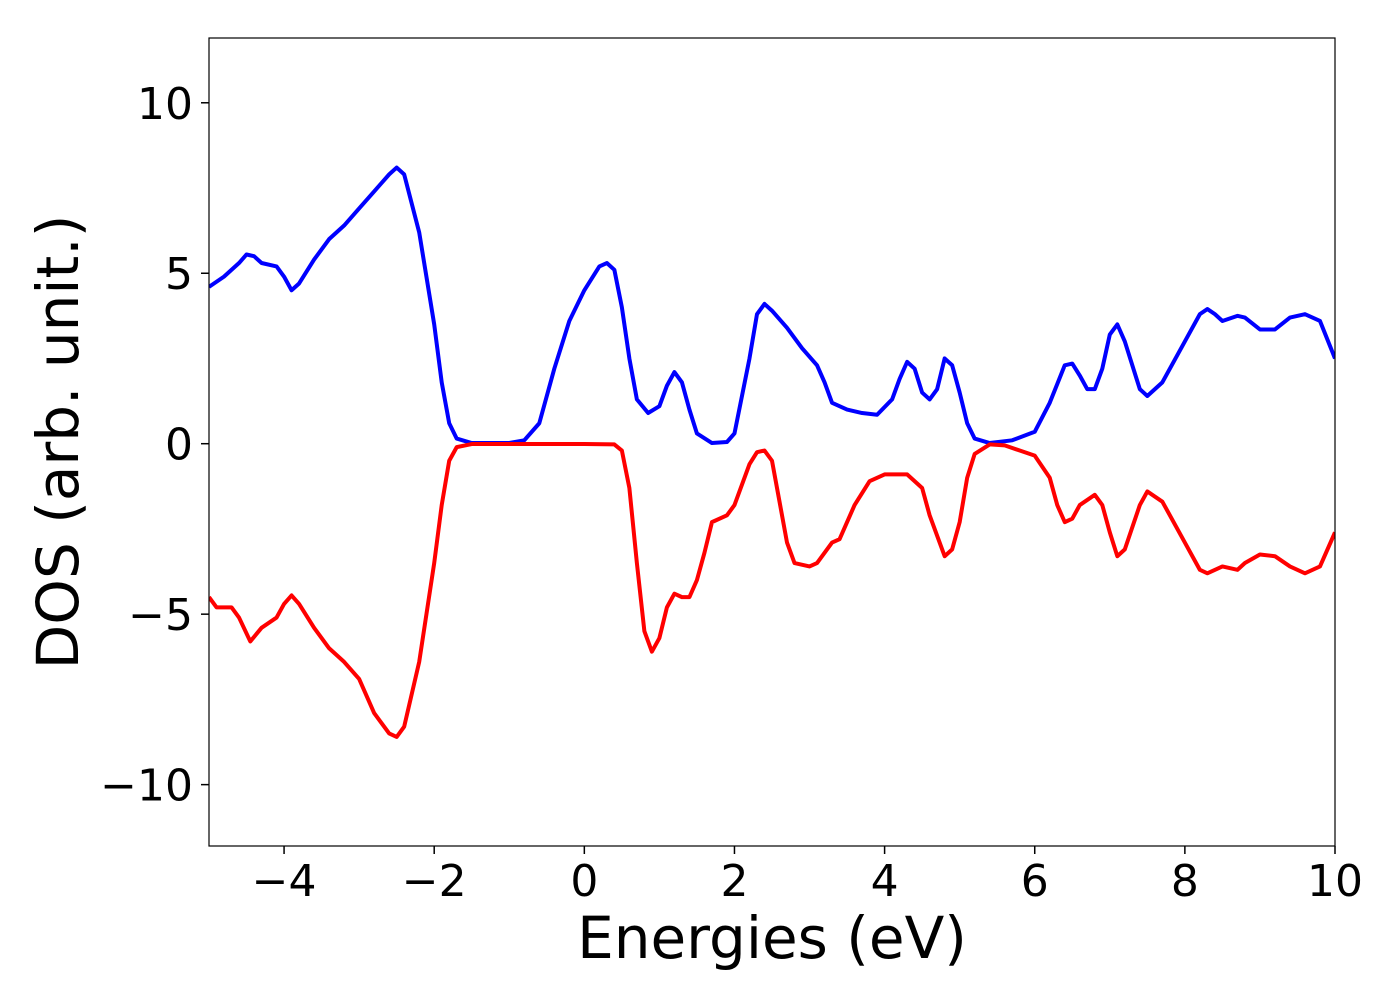  What do you see at coordinates (58, 442) in the screenshot?
I see `y-axis-label: DOS (arb. unit.)` at bounding box center [58, 442].